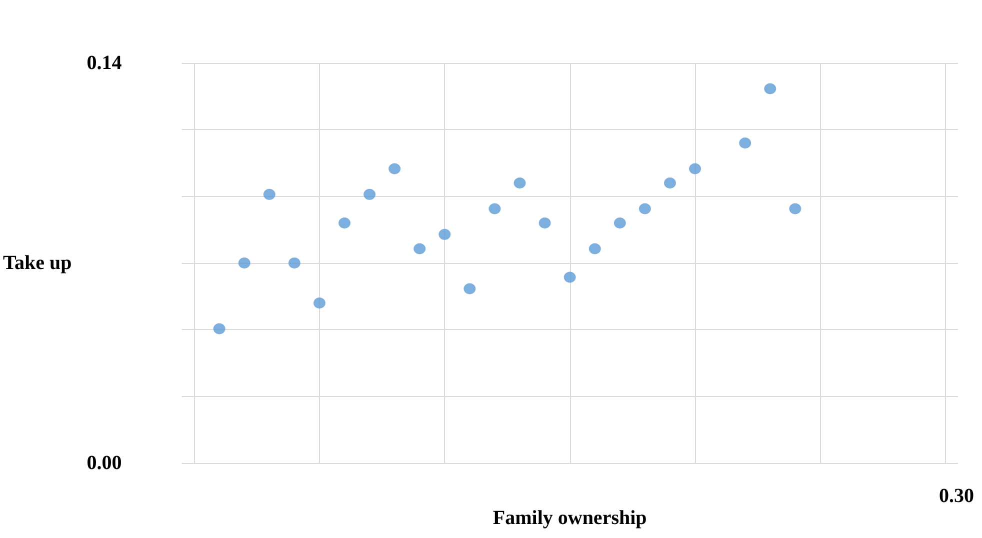 This screenshot has height=538, width=982. What do you see at coordinates (104, 63) in the screenshot?
I see `y-tick-label: 0.14` at bounding box center [104, 63].